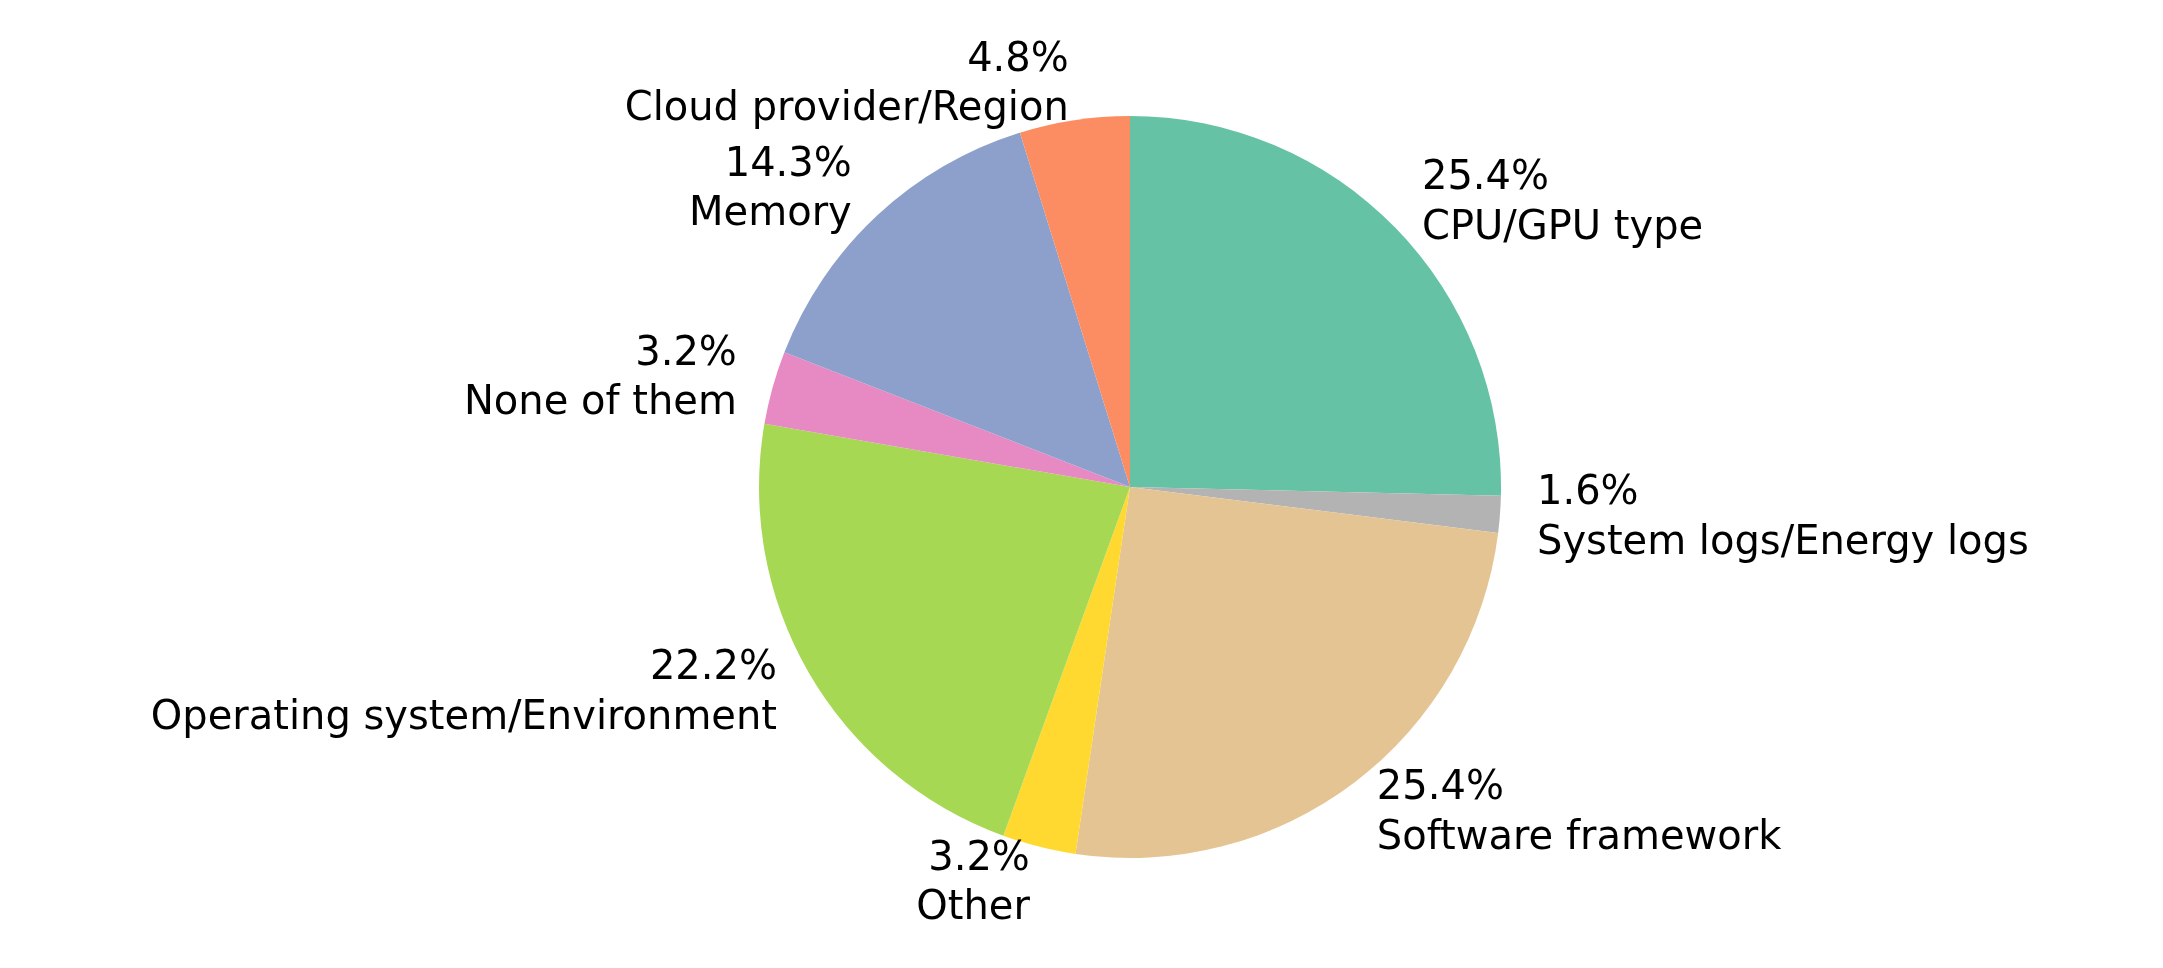 Image resolution: width=2163 pixels, height=968 pixels. Describe the element at coordinates (1018, 56) in the screenshot. I see `data-label: 4.8%` at that location.